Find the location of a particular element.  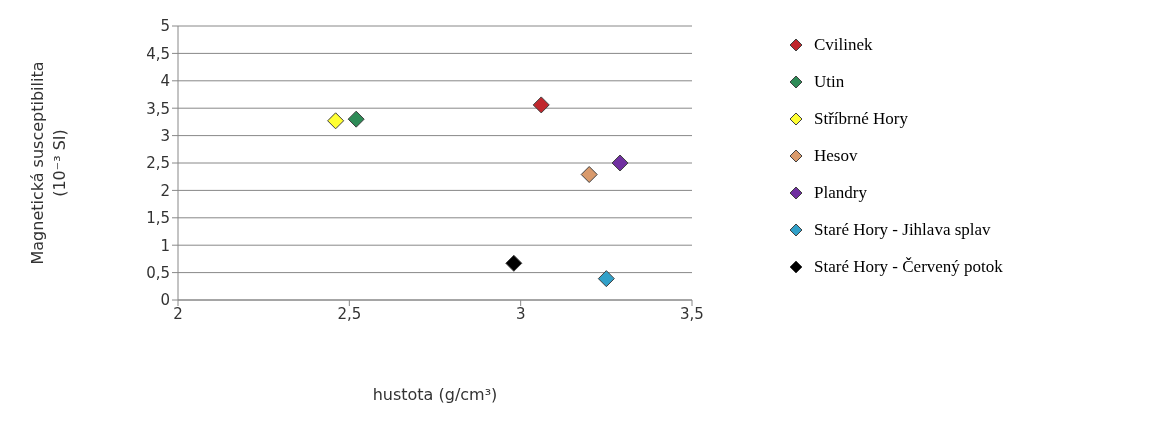

y-axis-title: Magnetická susceptibilita (10⁻³ SI) is located at coordinates (48, 163).